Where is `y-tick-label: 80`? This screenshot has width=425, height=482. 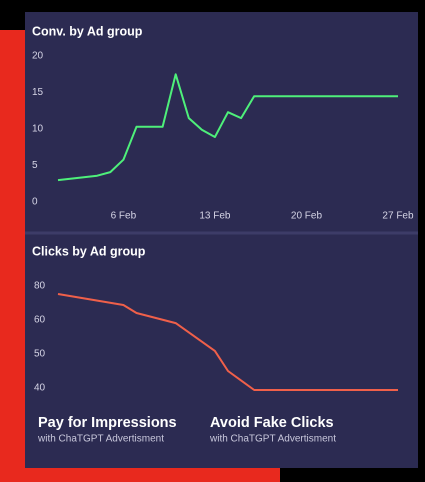 y-tick-label: 80 is located at coordinates (40, 286).